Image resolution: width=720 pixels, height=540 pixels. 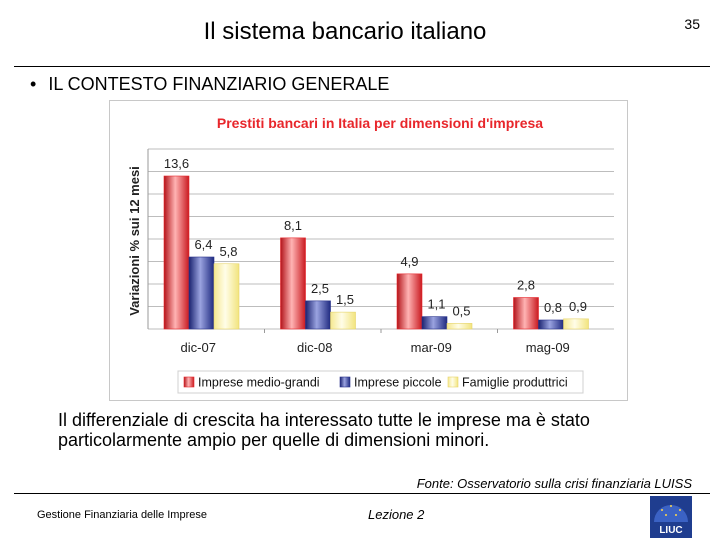 What do you see at coordinates (134, 241) in the screenshot?
I see `y-axis-label: Variazioni % sui 12 mesi` at bounding box center [134, 241].